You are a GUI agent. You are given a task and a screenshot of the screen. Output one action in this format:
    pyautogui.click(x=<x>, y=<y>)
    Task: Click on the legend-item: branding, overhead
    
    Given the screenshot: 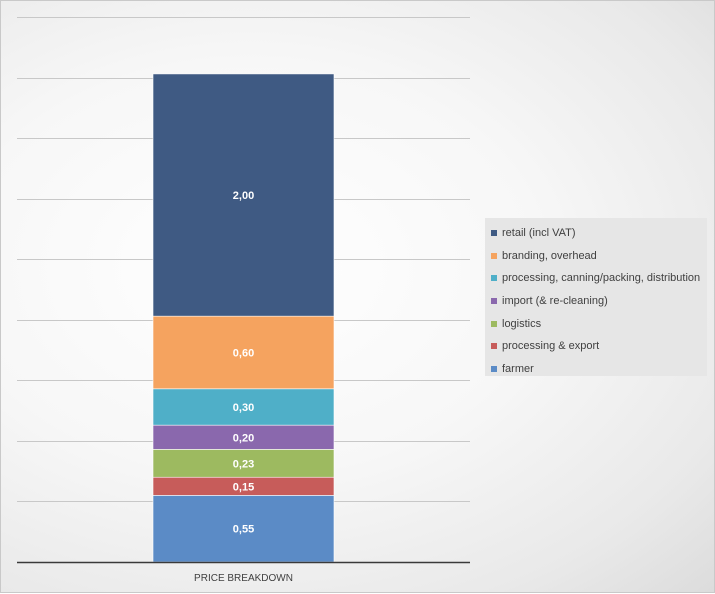 What is the action you would take?
    pyautogui.click(x=599, y=256)
    